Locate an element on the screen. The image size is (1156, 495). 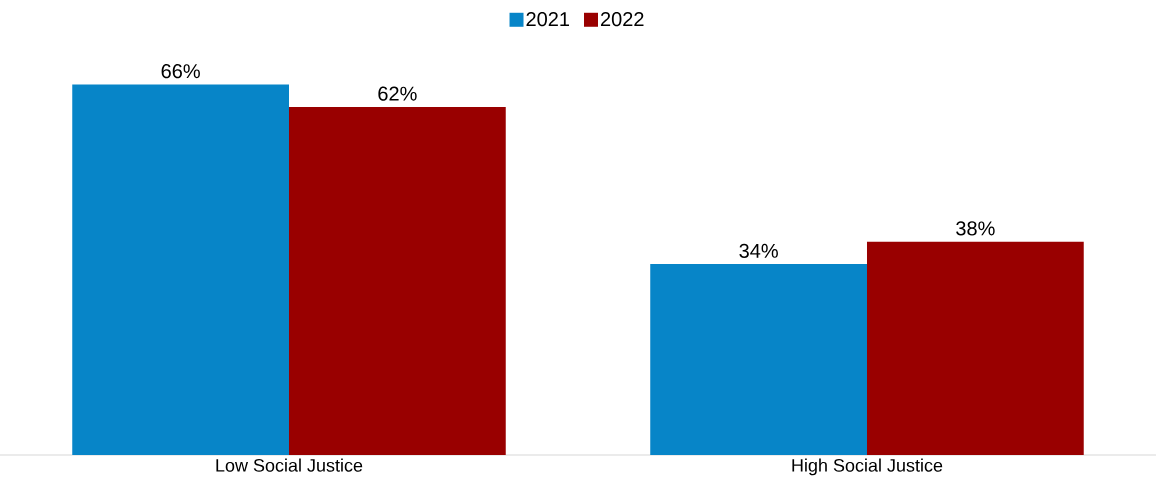
data-label: 62% is located at coordinates (397, 93).